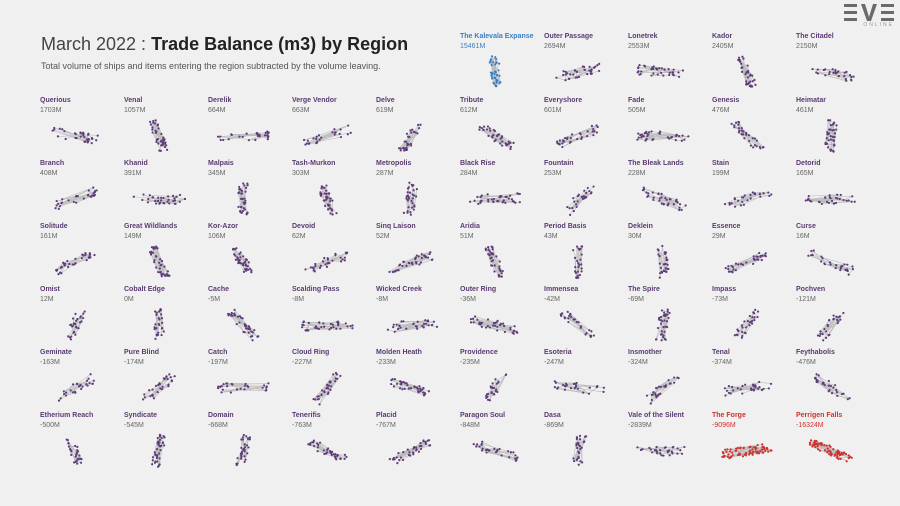 The width and height of the screenshot is (900, 506). What do you see at coordinates (807, 46) in the screenshot?
I see `region-value: 2150M` at bounding box center [807, 46].